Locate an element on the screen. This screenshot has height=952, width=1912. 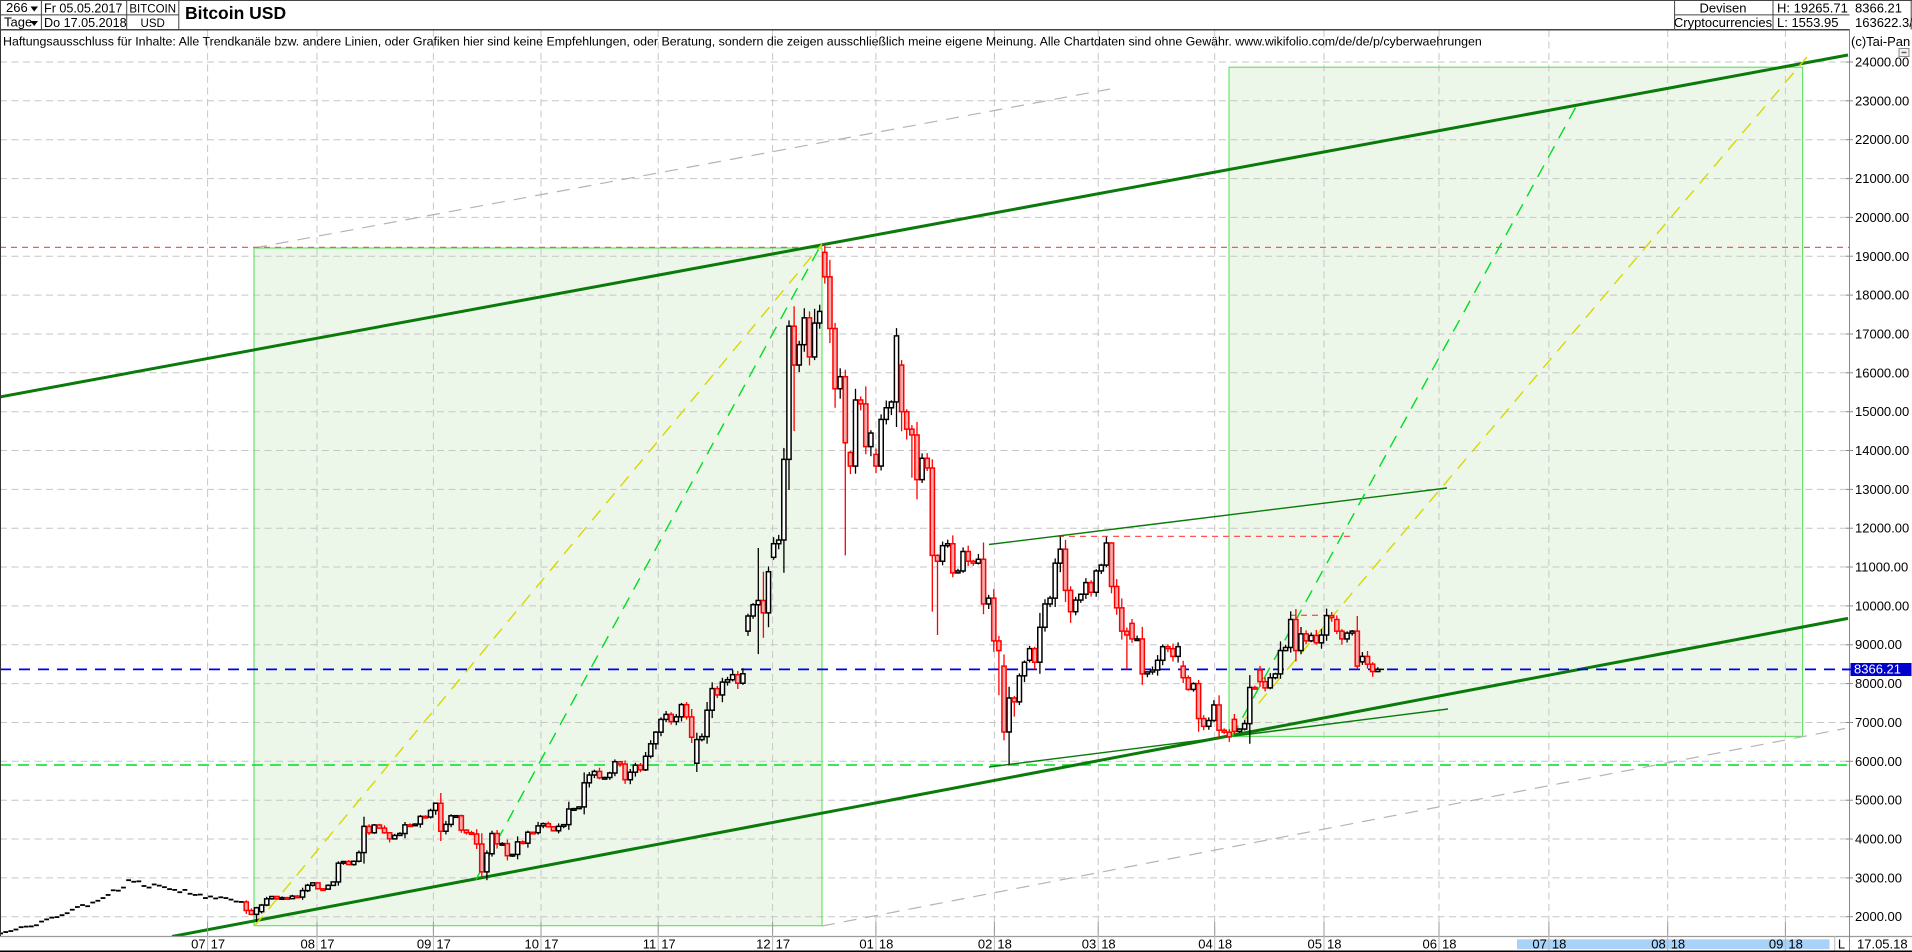
svg-text: USD is located at coordinates (153, 24).